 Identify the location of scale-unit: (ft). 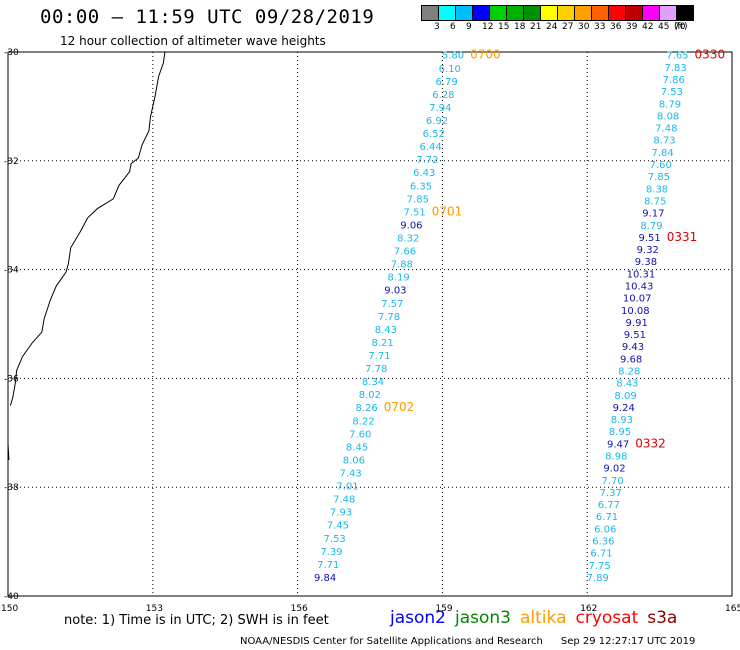
(681, 27).